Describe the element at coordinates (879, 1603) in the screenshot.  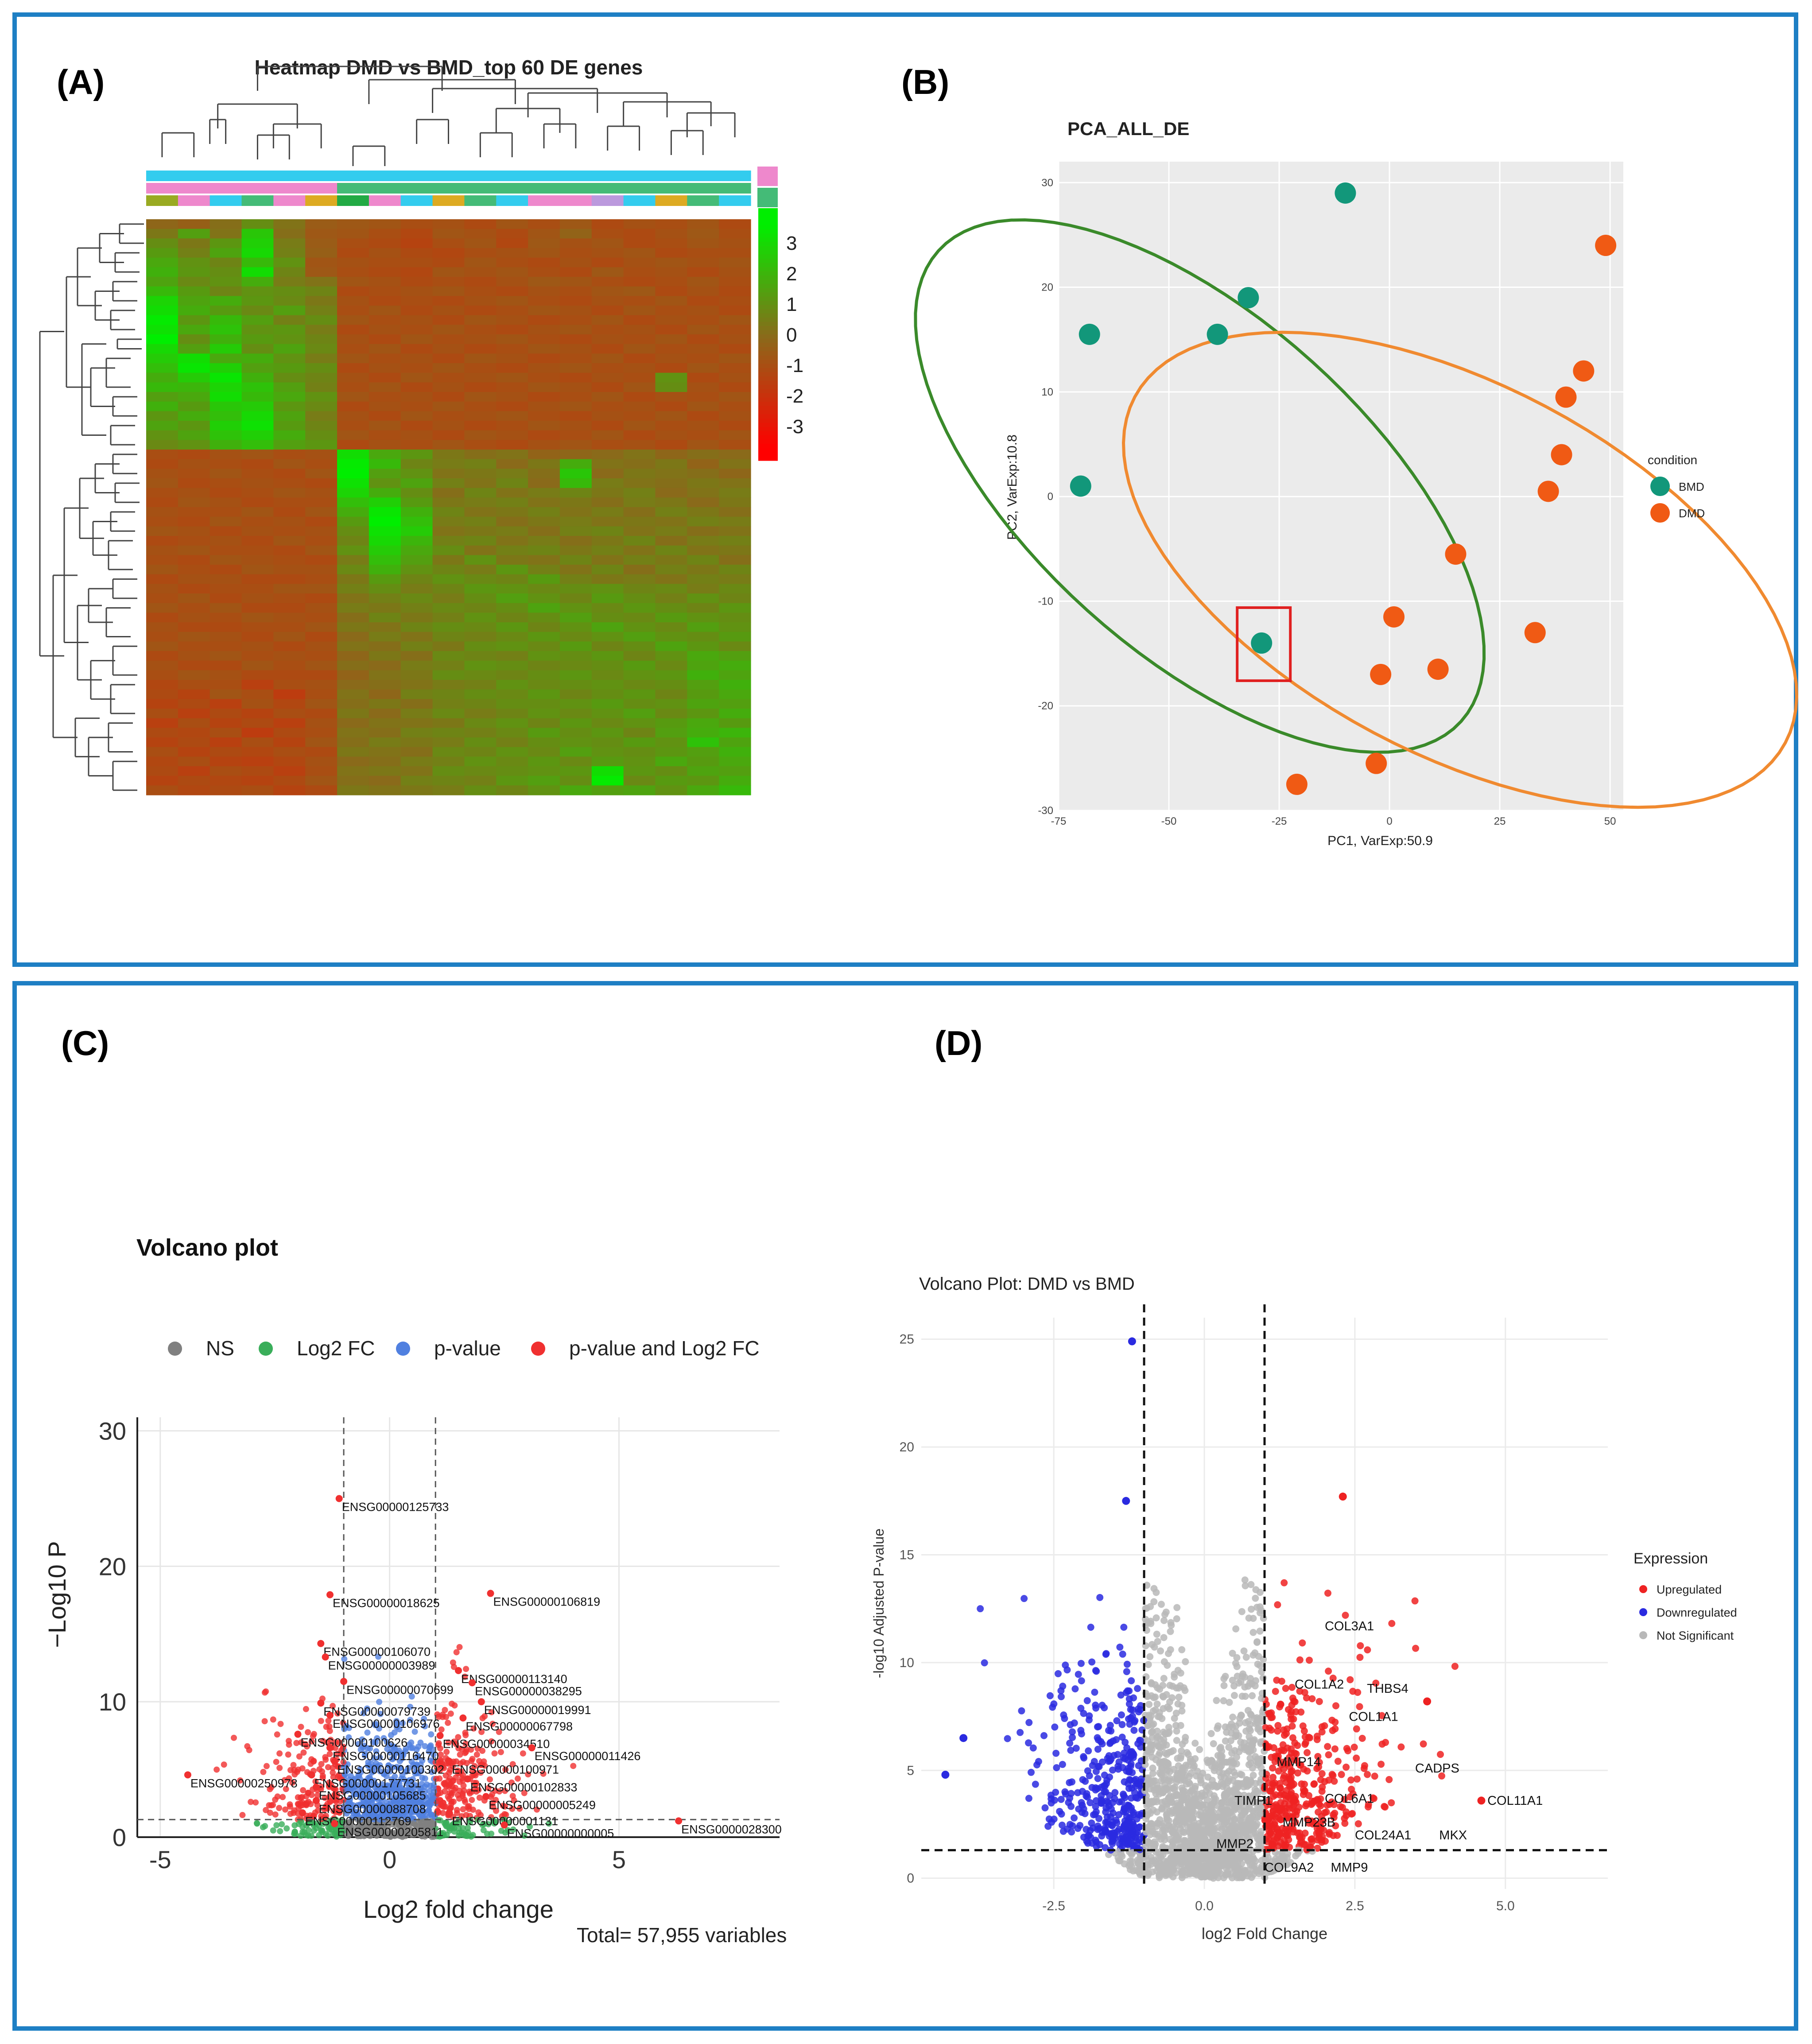
I see `volcano-d-y-axis-label: -log10 Adjusted P-value` at that location.